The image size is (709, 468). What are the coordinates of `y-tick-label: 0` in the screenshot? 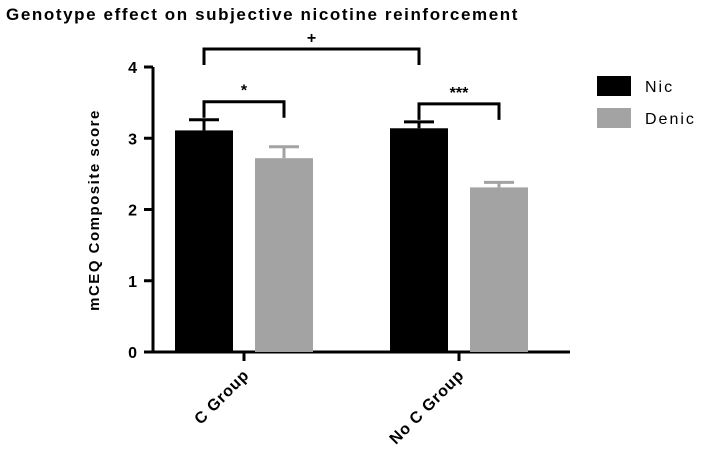 It's located at (132, 353).